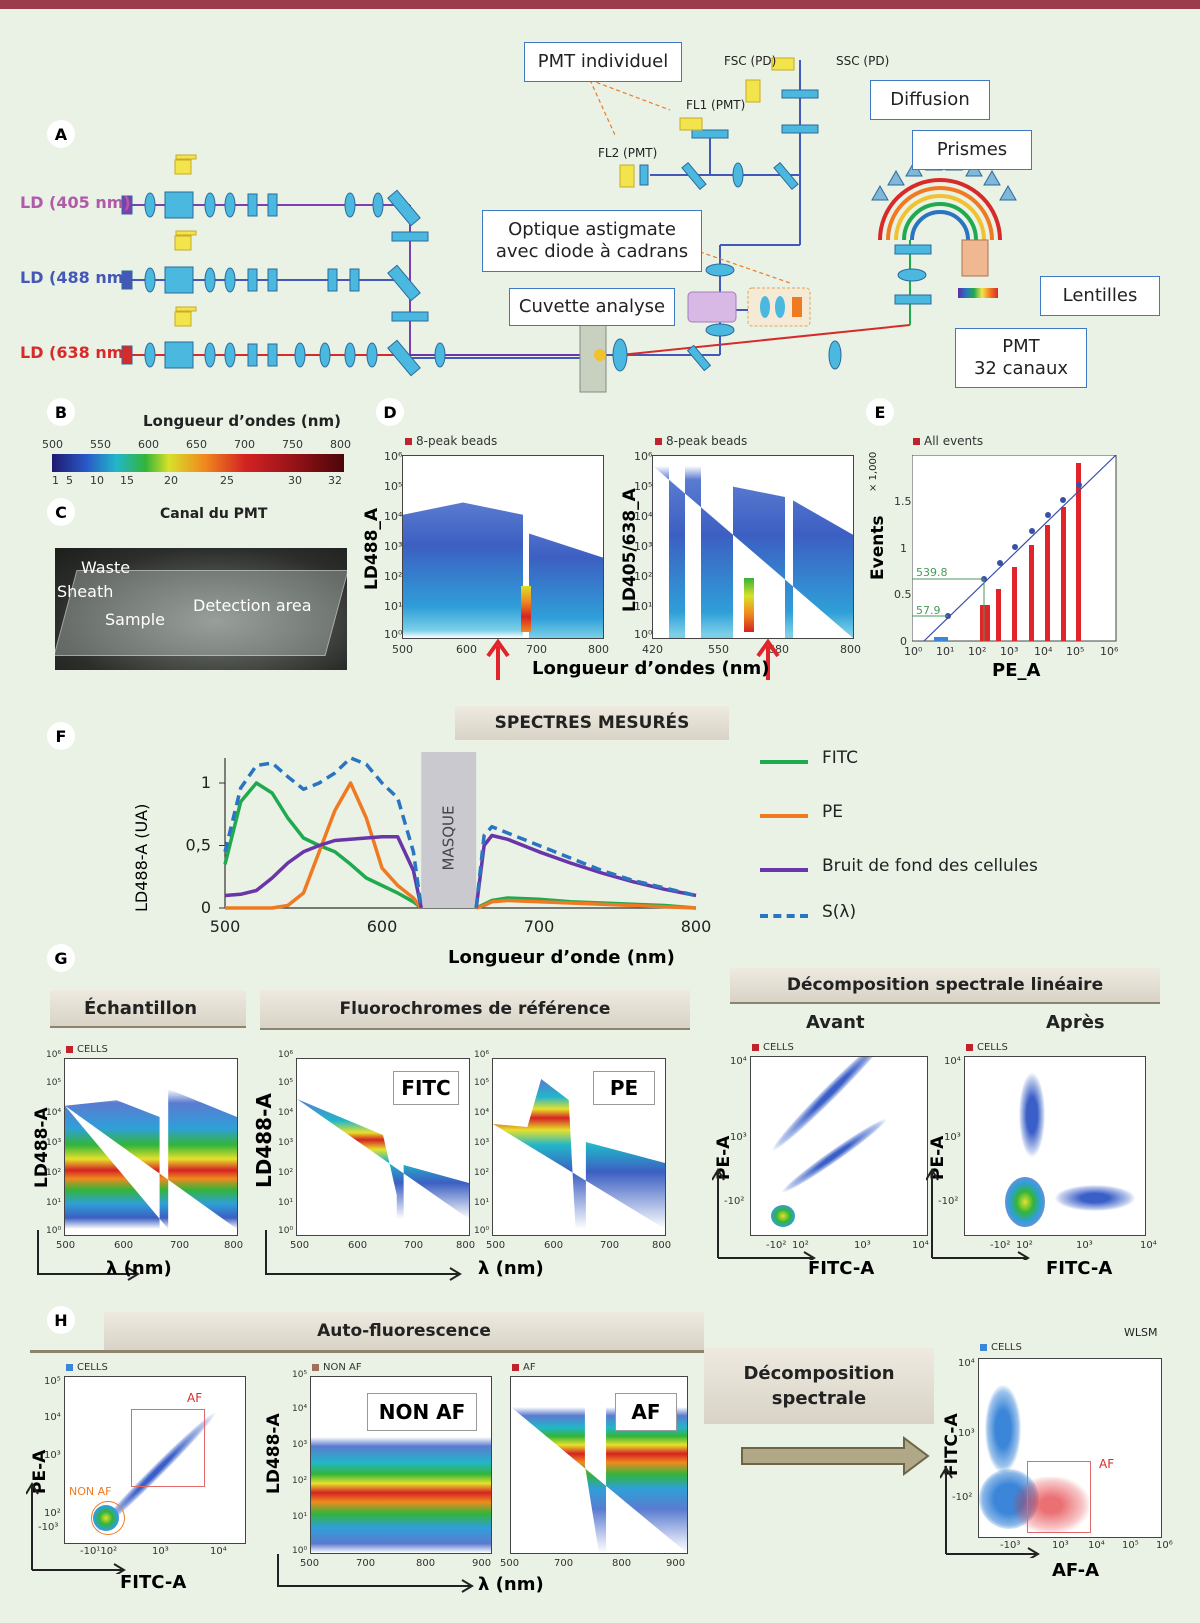 This screenshot has height=1623, width=1200. What do you see at coordinates (141, 857) in the screenshot?
I see `f-ylabel: LD488-A (UA)` at bounding box center [141, 857].